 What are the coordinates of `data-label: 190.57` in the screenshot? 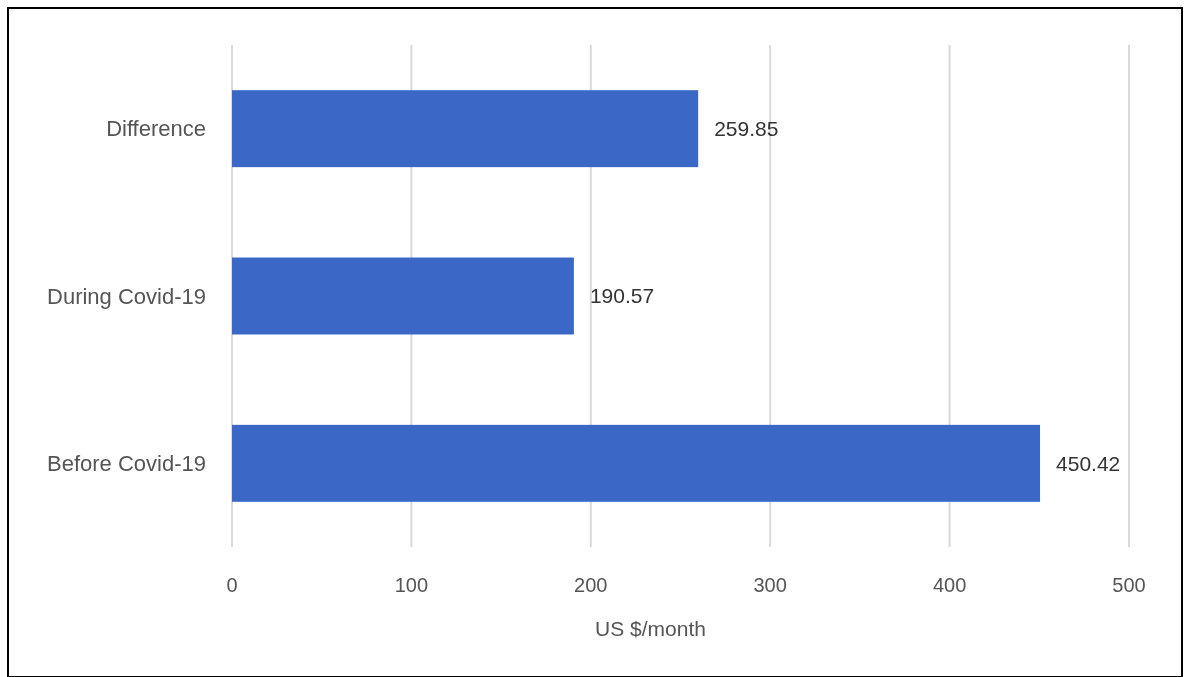 It's located at (622, 296).